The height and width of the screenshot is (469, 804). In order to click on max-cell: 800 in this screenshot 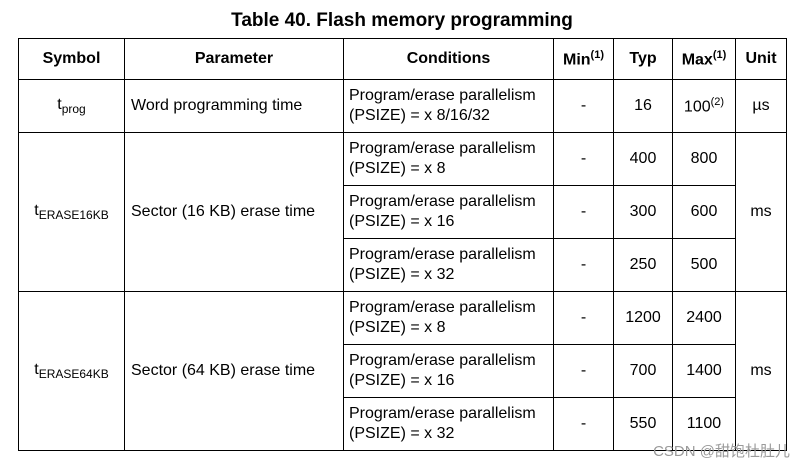, I will do `click(704, 159)`.